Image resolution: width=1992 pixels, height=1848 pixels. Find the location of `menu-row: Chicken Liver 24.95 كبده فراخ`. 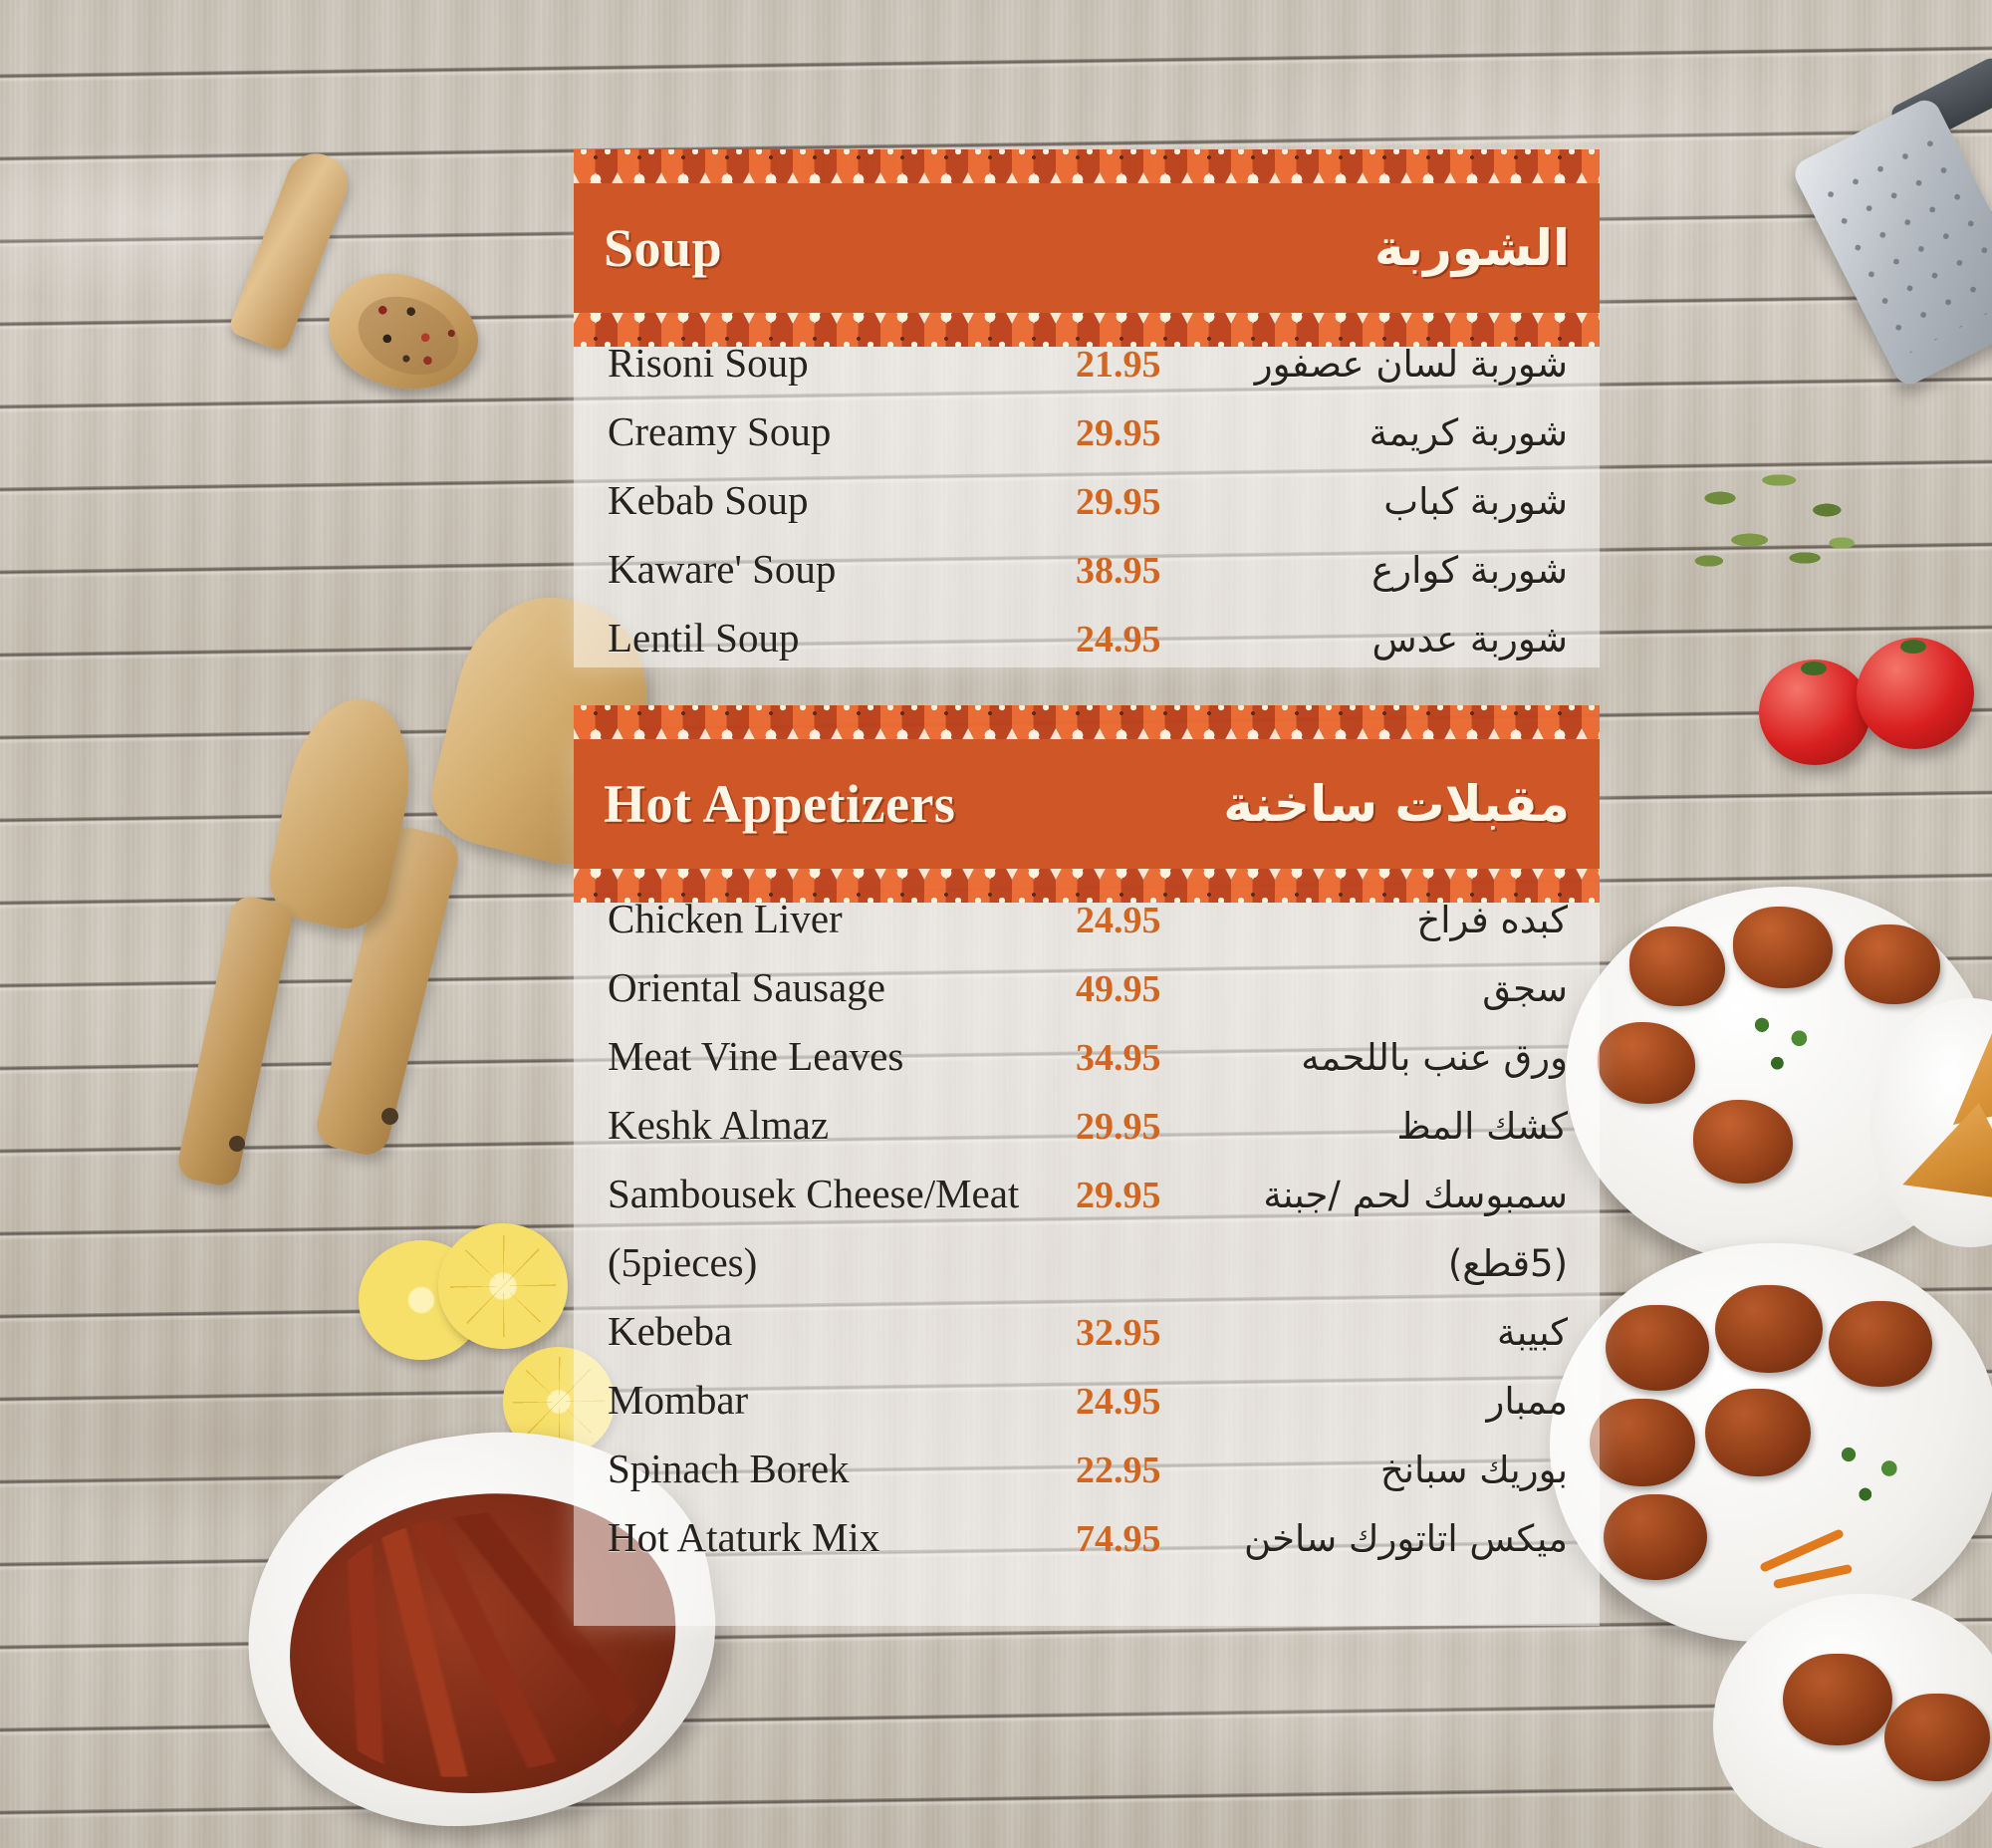

menu-row: Chicken Liver 24.95 كبده فراخ is located at coordinates (1088, 929).